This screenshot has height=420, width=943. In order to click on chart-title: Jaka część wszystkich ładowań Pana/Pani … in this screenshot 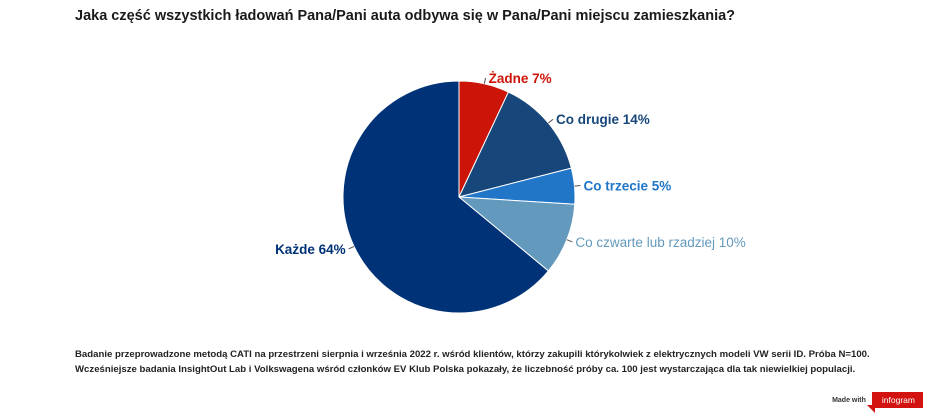, I will do `click(405, 16)`.